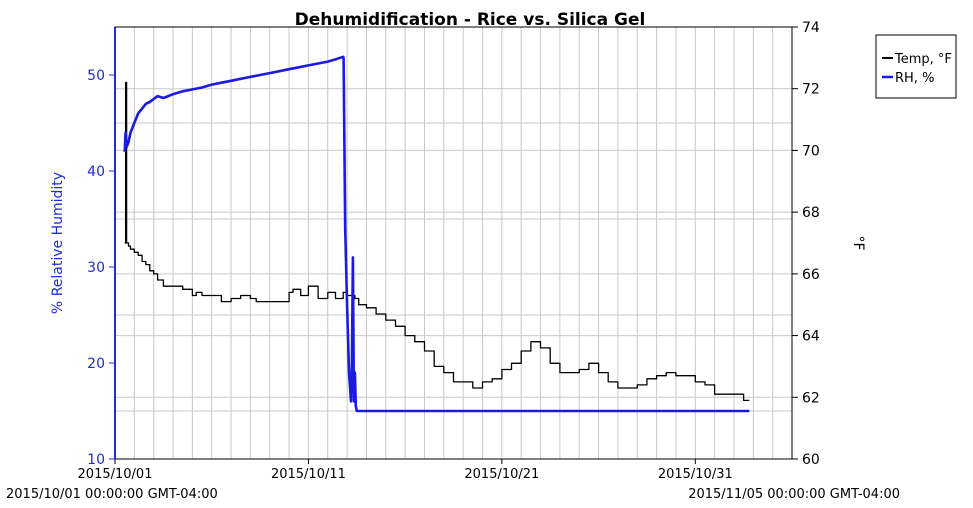 Image resolution: width=973 pixels, height=508 pixels. I want to click on legend: Temp, °F RH, %, so click(916, 66).